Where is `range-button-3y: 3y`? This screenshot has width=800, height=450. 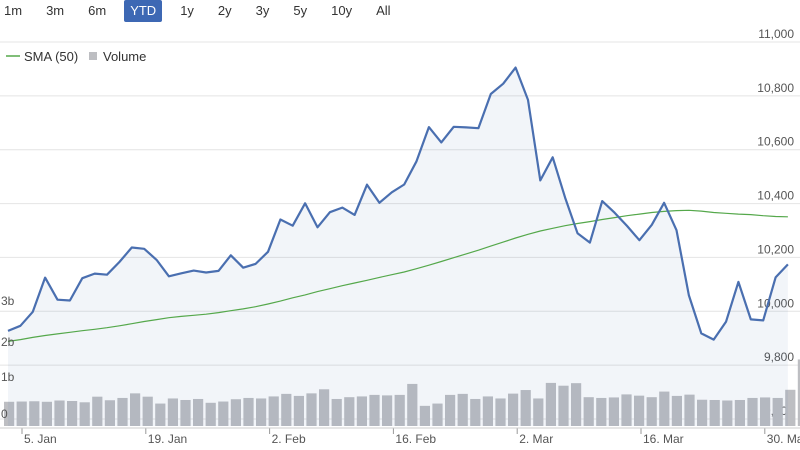
range-button-3y: 3y is located at coordinates (262, 10).